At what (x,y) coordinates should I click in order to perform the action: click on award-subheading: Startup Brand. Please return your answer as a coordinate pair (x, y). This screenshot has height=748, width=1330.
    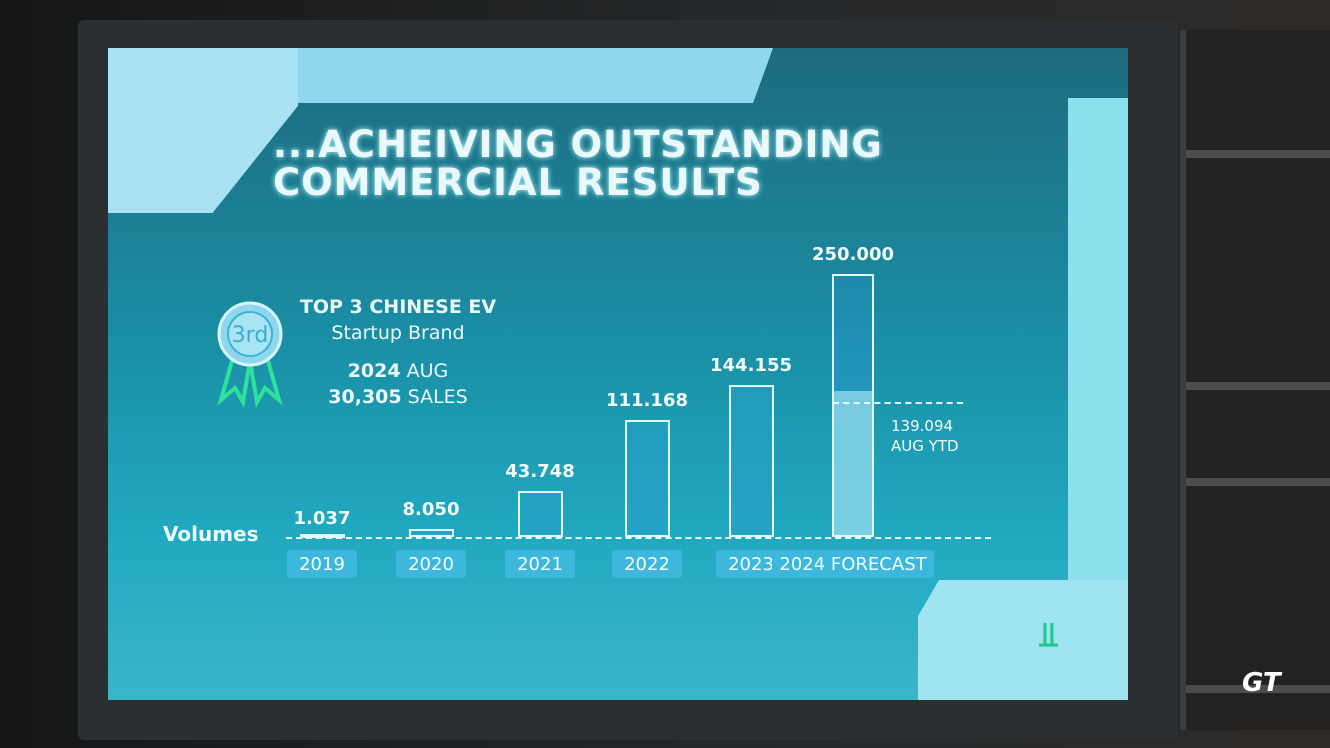
    Looking at the image, I should click on (398, 333).